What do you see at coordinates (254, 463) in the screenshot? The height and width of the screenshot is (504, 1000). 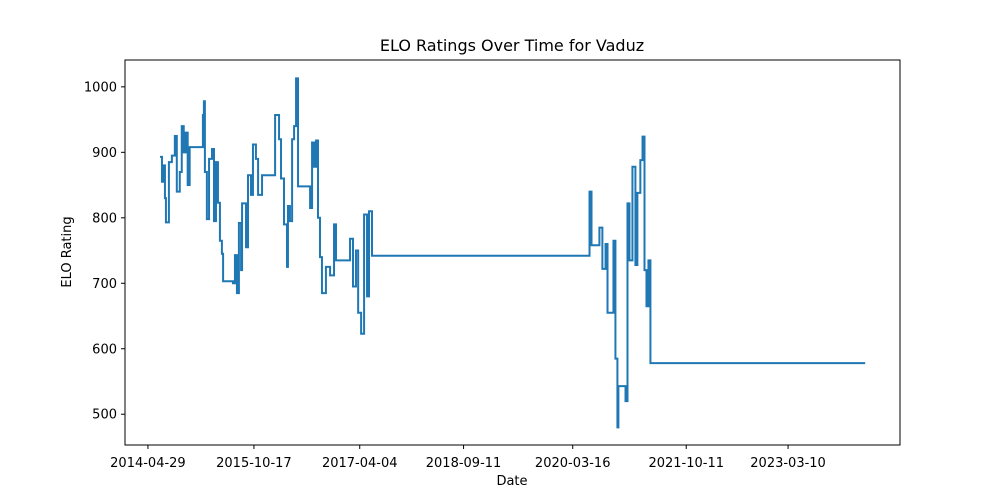 I see `x-tick-label: 2015-10-17` at bounding box center [254, 463].